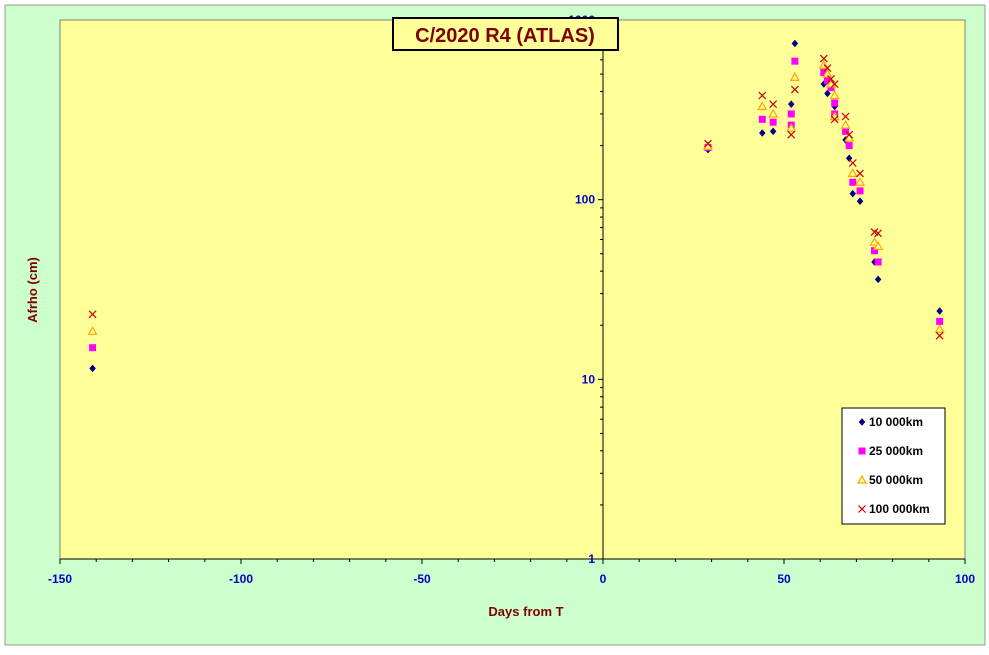 This screenshot has width=989, height=655. Describe the element at coordinates (899, 509) in the screenshot. I see `legend-label: 100 000km` at that location.